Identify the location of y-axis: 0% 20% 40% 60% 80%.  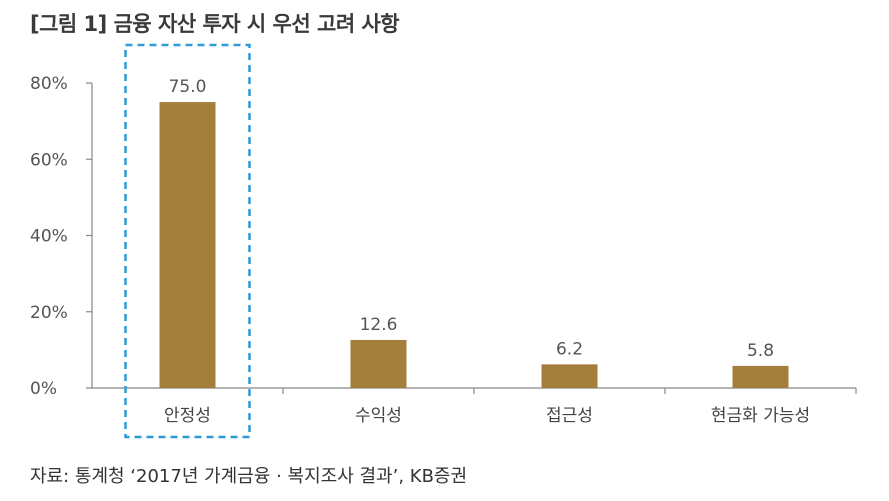
(61, 236).